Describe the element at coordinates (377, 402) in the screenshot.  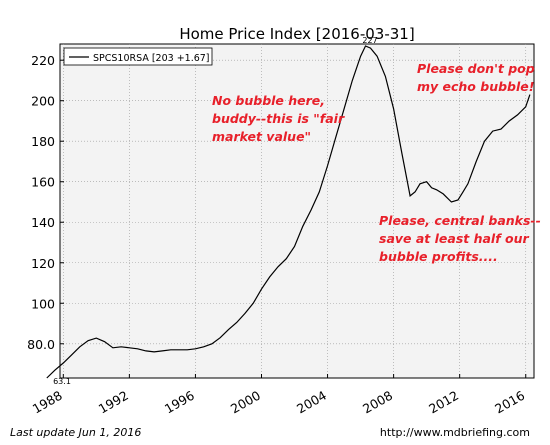
I see `x-tick-label: 2008` at that location.